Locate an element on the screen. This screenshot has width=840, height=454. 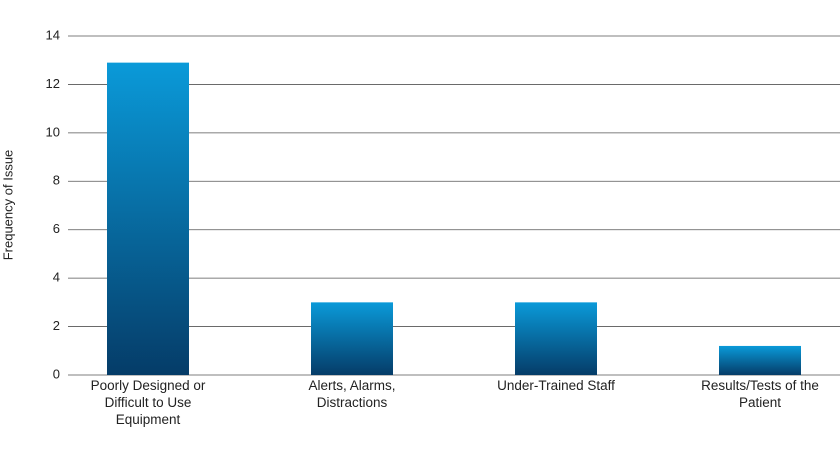
y-tick-label: 10 is located at coordinates (53, 131).